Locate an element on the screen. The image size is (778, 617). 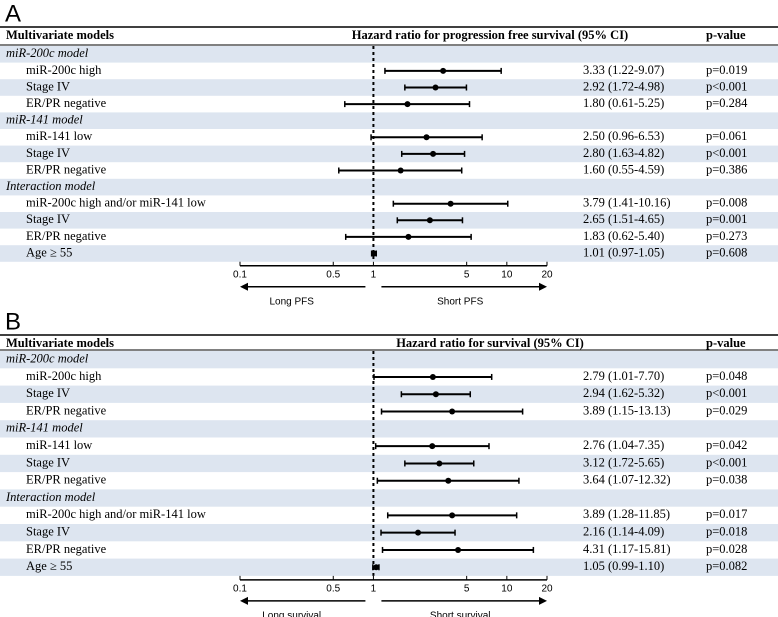
hr-label: 2.80 (1.63-4.82) is located at coordinates (623, 153).